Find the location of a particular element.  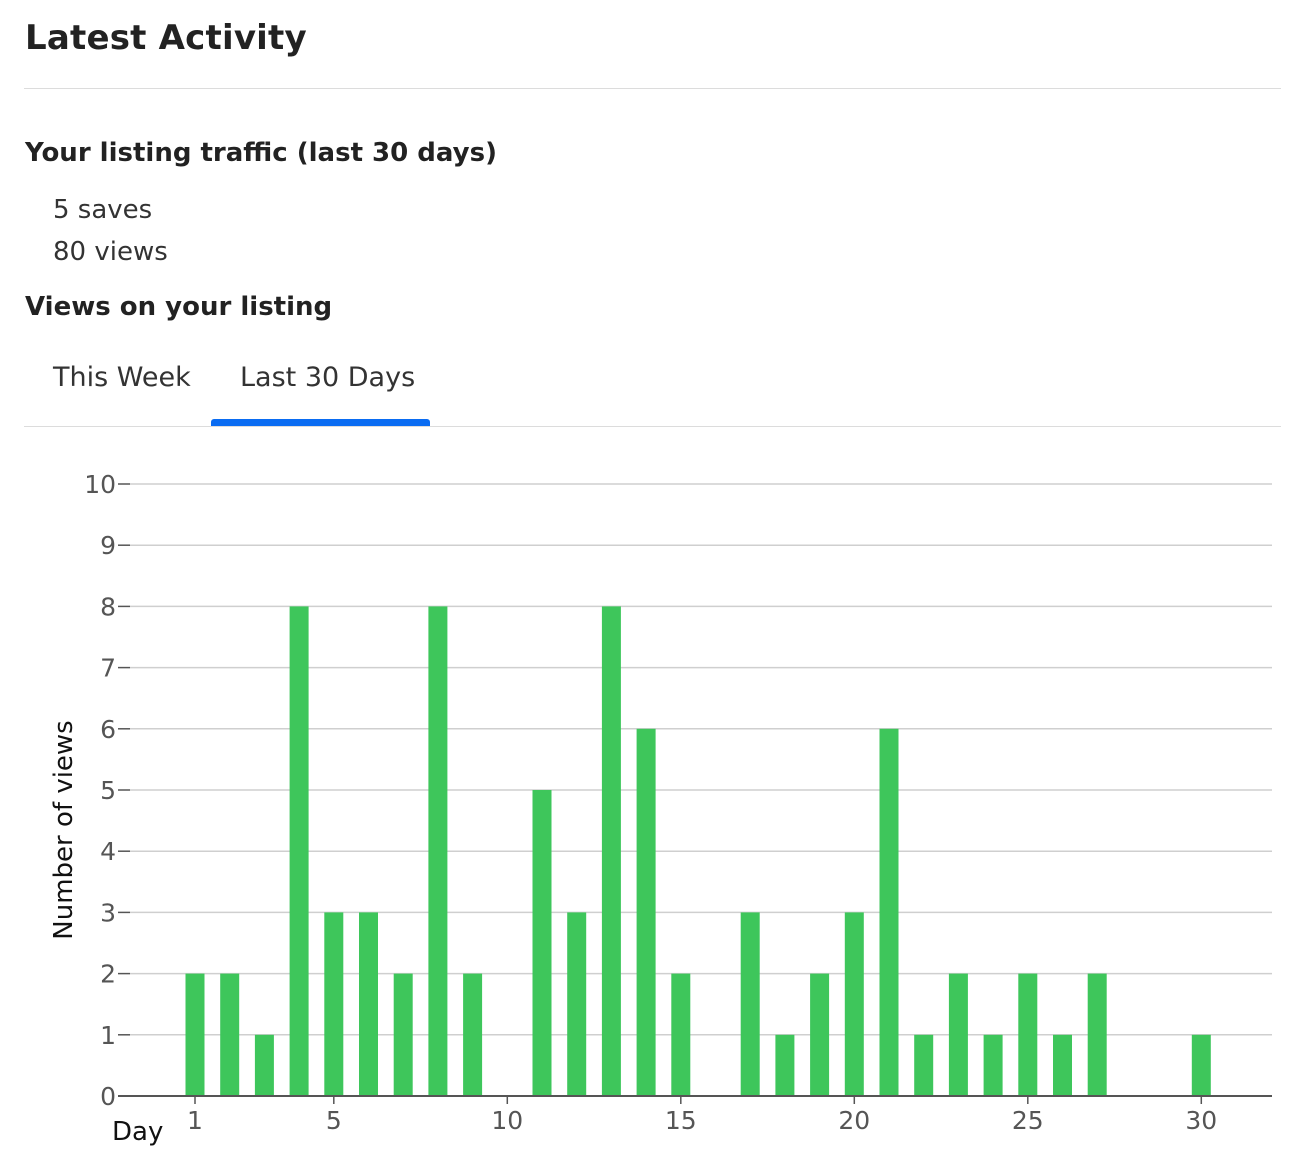

y-tick-label: 5 is located at coordinates (108, 790).